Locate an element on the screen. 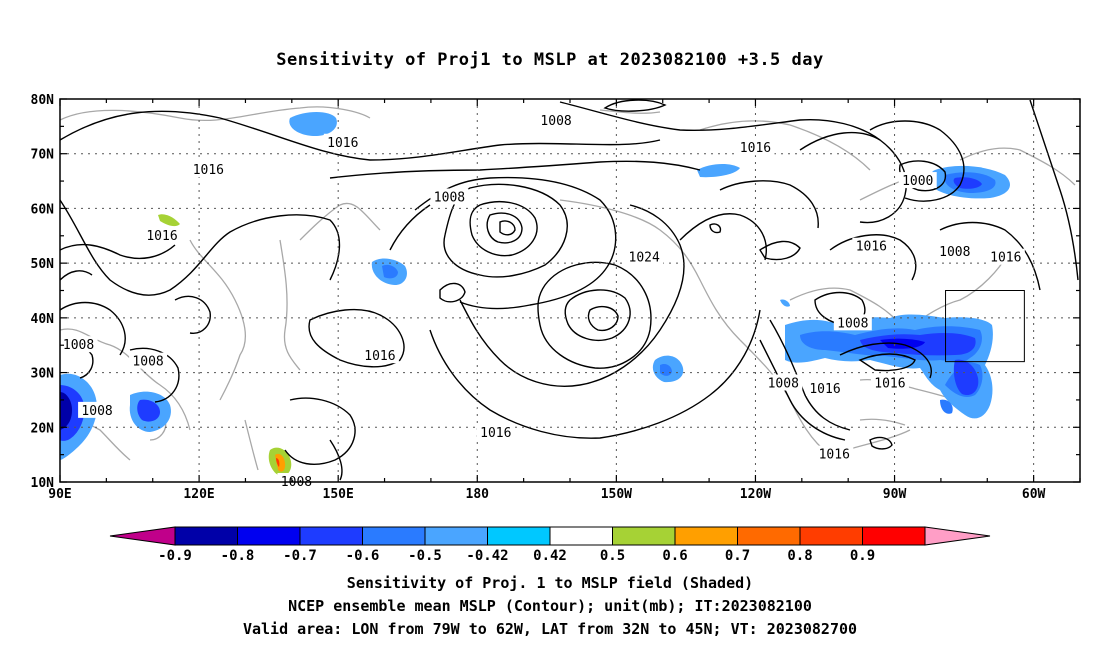  colorbar-label: 0.9 is located at coordinates (862, 556).